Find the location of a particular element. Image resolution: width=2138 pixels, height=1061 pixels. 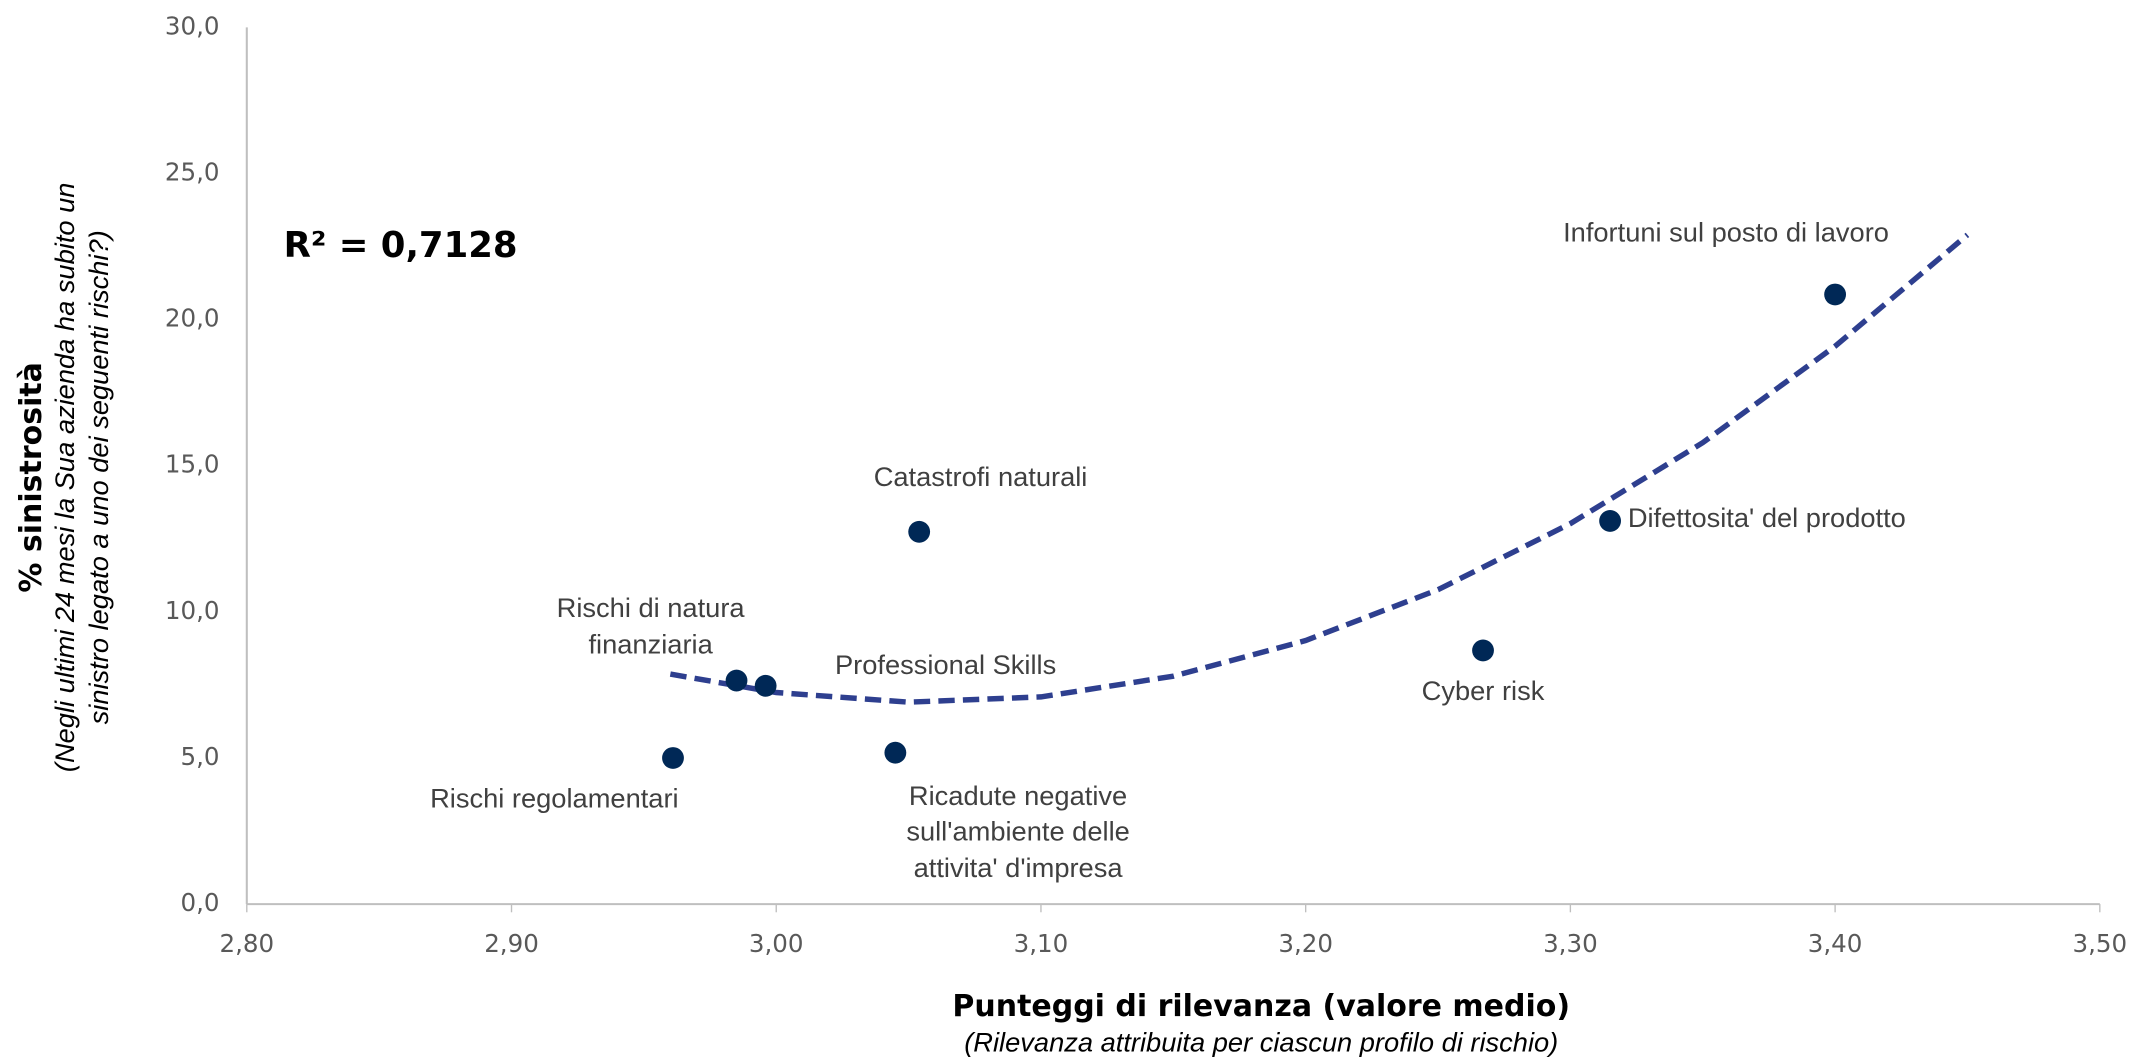

point-label: Professional Skills is located at coordinates (945, 664).